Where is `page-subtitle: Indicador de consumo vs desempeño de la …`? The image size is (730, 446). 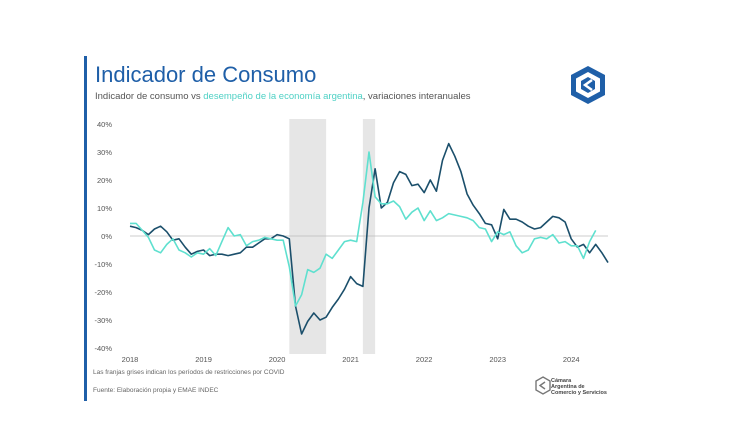
page-subtitle: Indicador de consumo vs desempeño de la … is located at coordinates (283, 96).